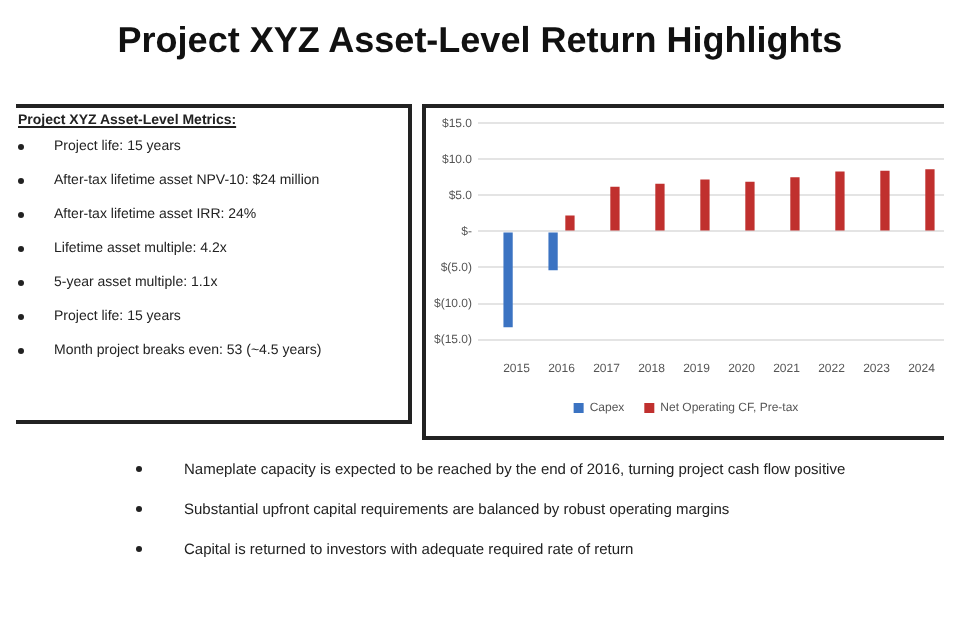 This screenshot has height=640, width=960. Describe the element at coordinates (480, 41) in the screenshot. I see `chart-title: Project XYZ Asset-Level Return Highlights` at that location.